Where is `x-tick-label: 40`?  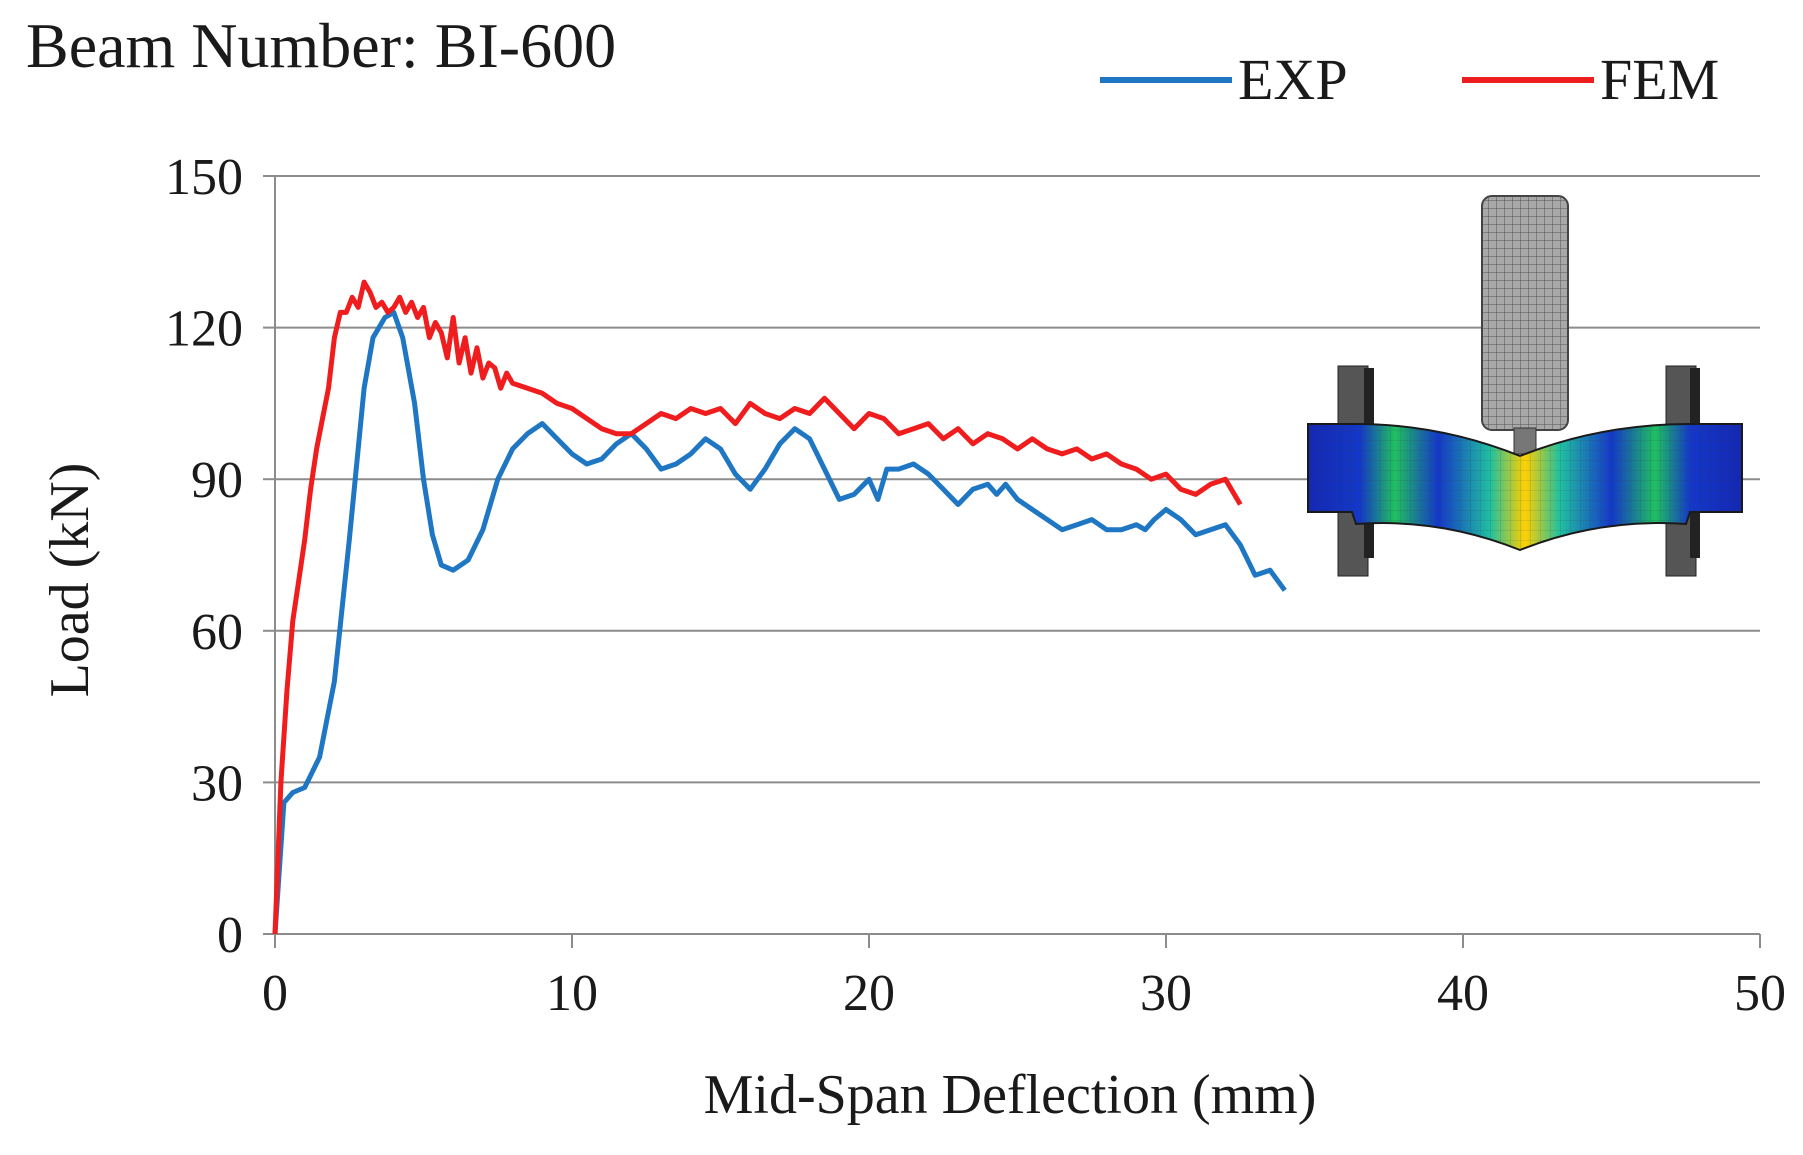
x-tick-label: 40 is located at coordinates (1463, 993).